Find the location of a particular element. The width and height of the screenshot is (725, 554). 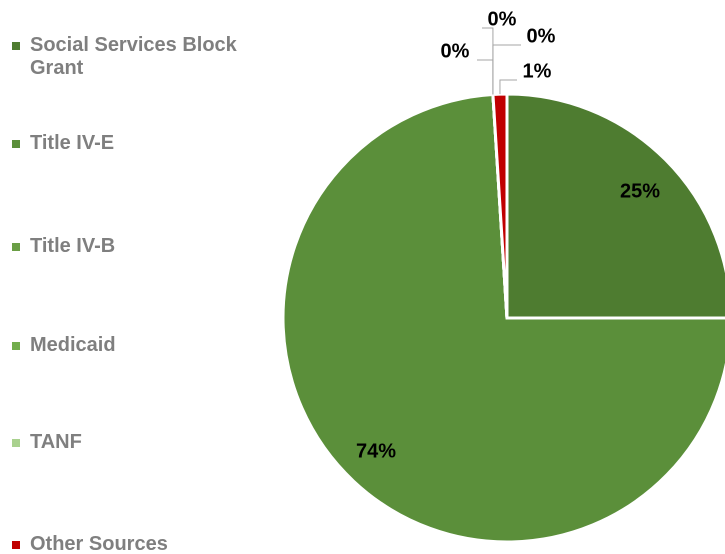

legend-label: Title IV-E is located at coordinates (72, 143).